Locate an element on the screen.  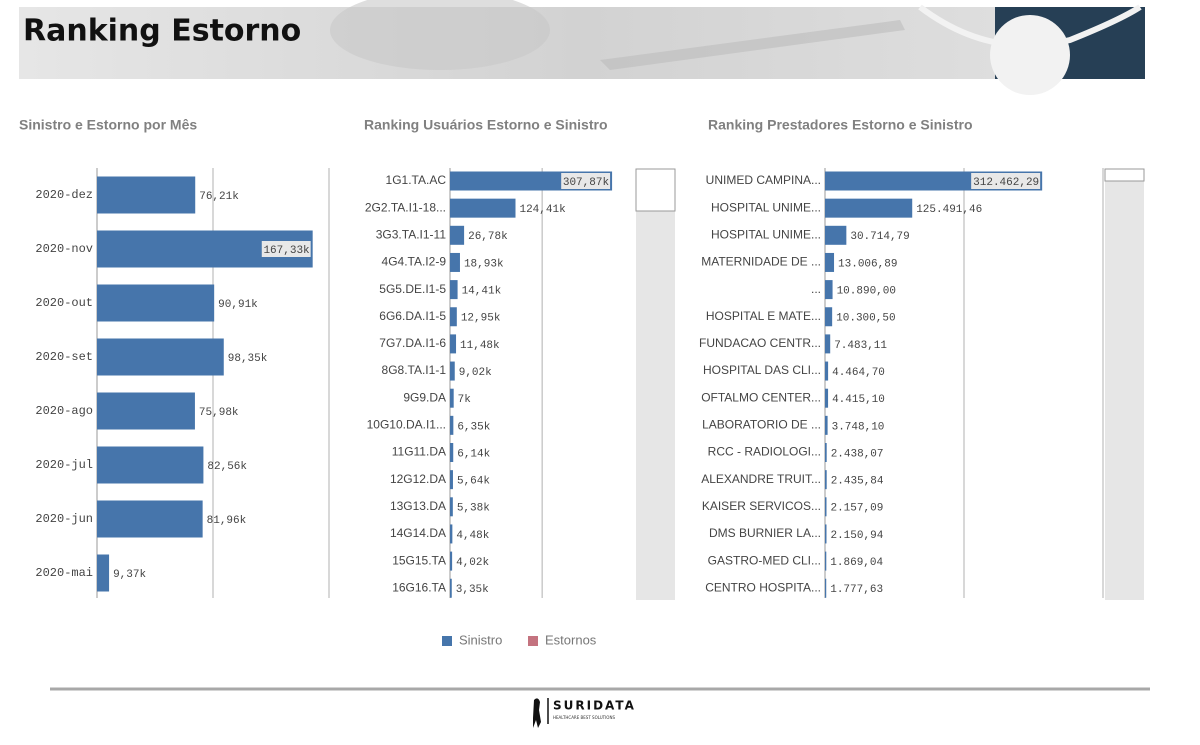
legend-label: Estornos is located at coordinates (571, 639).